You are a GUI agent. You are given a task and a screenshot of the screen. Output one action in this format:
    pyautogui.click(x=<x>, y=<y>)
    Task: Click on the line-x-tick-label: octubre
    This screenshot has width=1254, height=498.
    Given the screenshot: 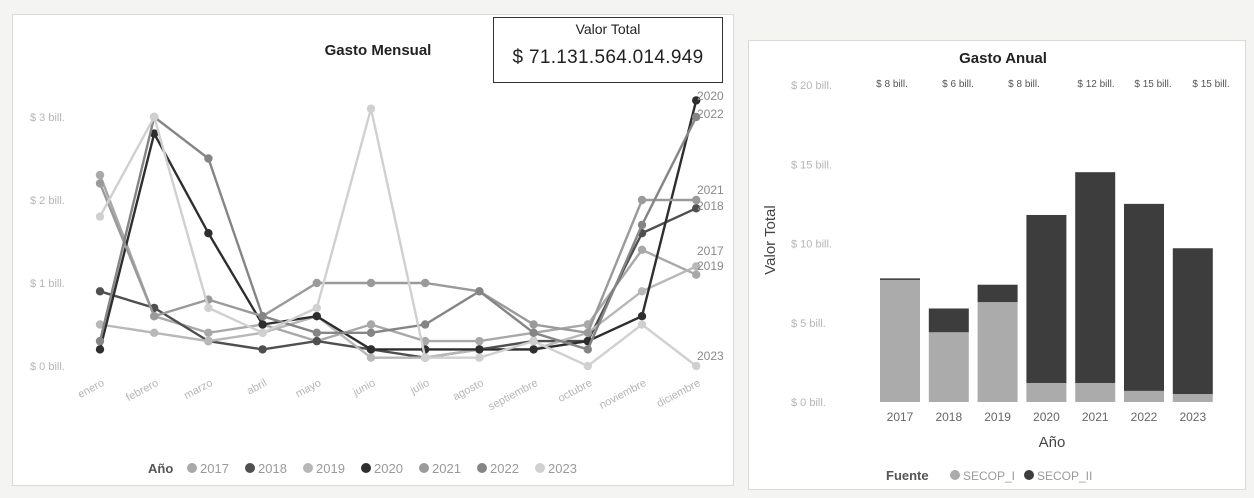 What is the action you would take?
    pyautogui.click(x=575, y=391)
    